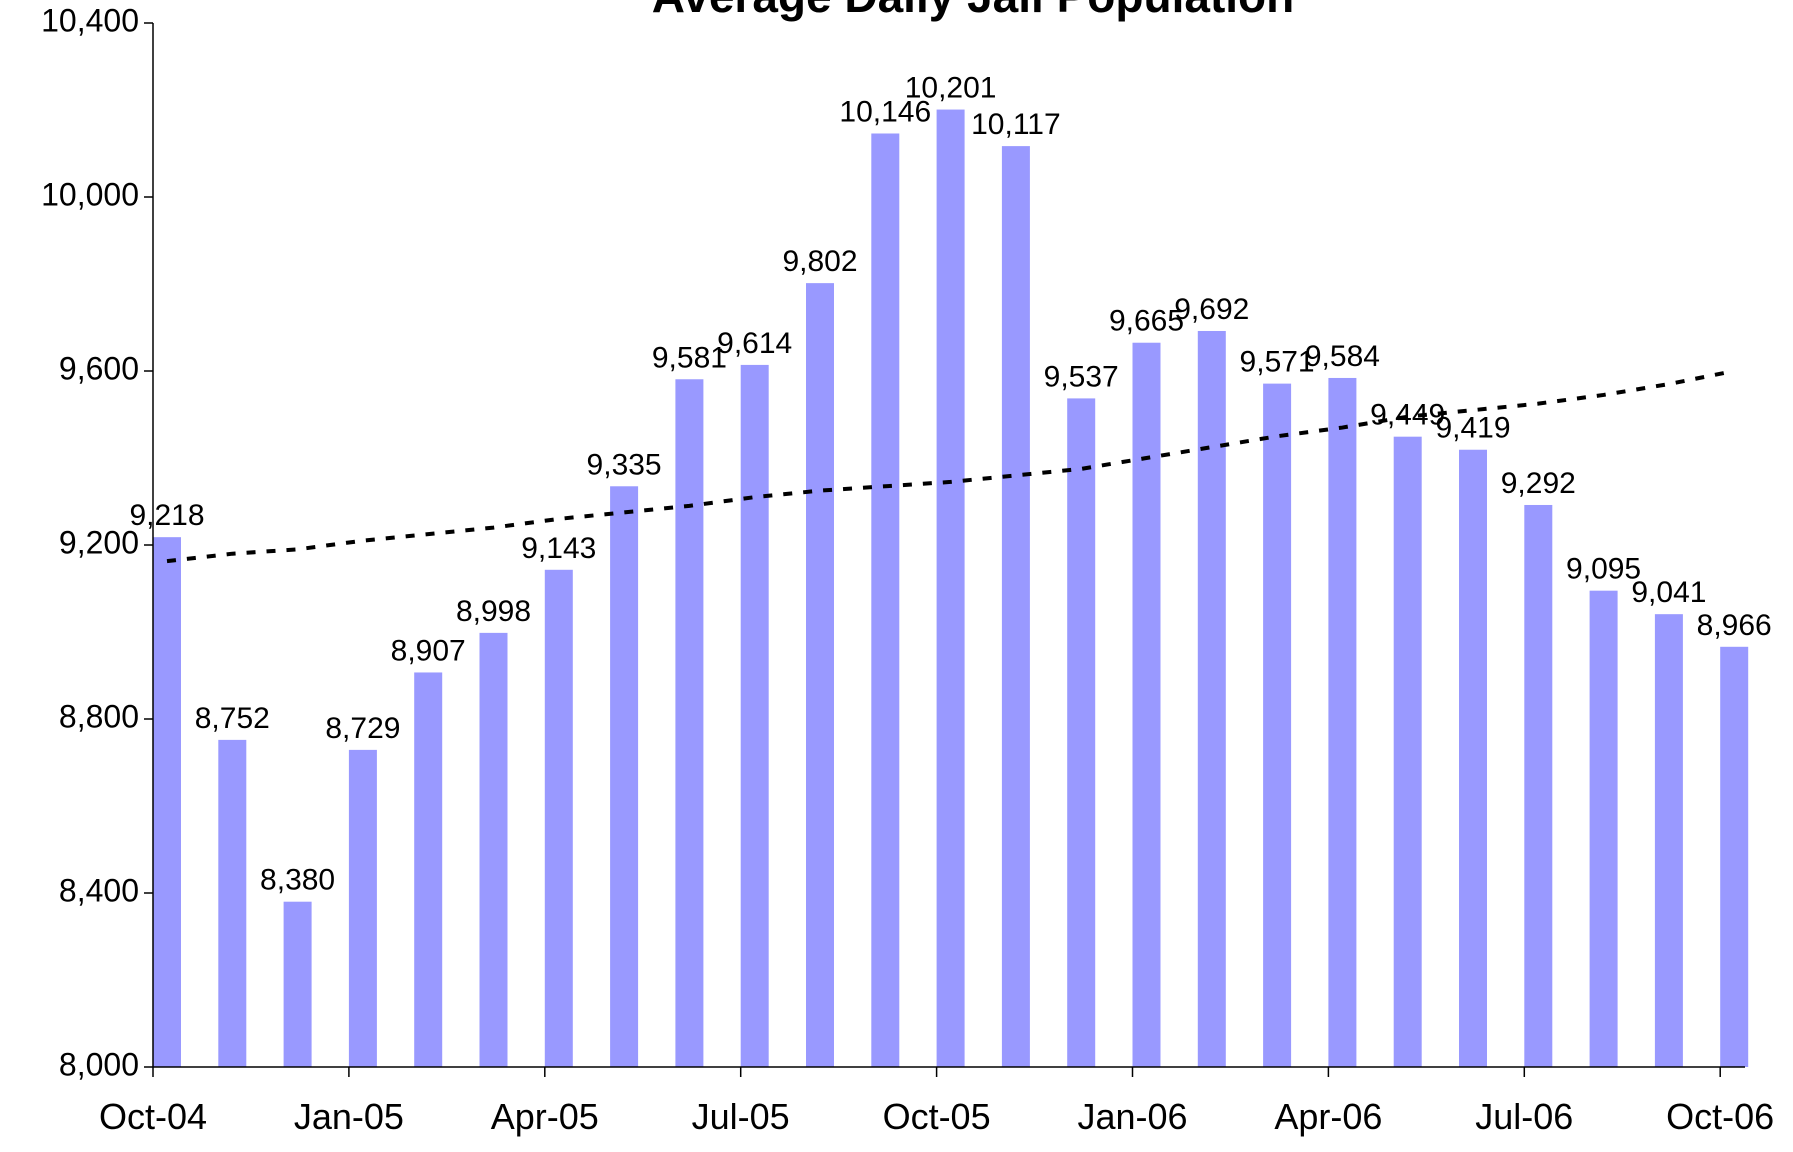 Image resolution: width=1793 pixels, height=1152 pixels. What do you see at coordinates (754, 343) in the screenshot?
I see `data-label: 9,614` at bounding box center [754, 343].